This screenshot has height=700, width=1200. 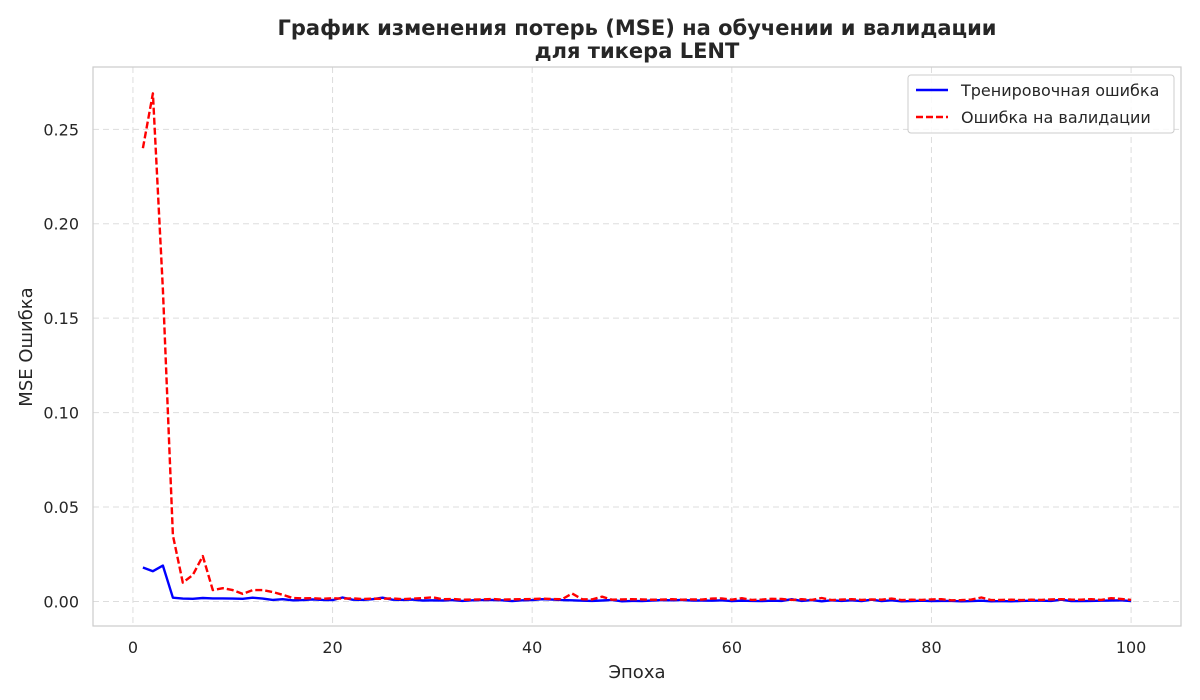 I want to click on y-tick-label: 0.15, so click(x=61, y=318).